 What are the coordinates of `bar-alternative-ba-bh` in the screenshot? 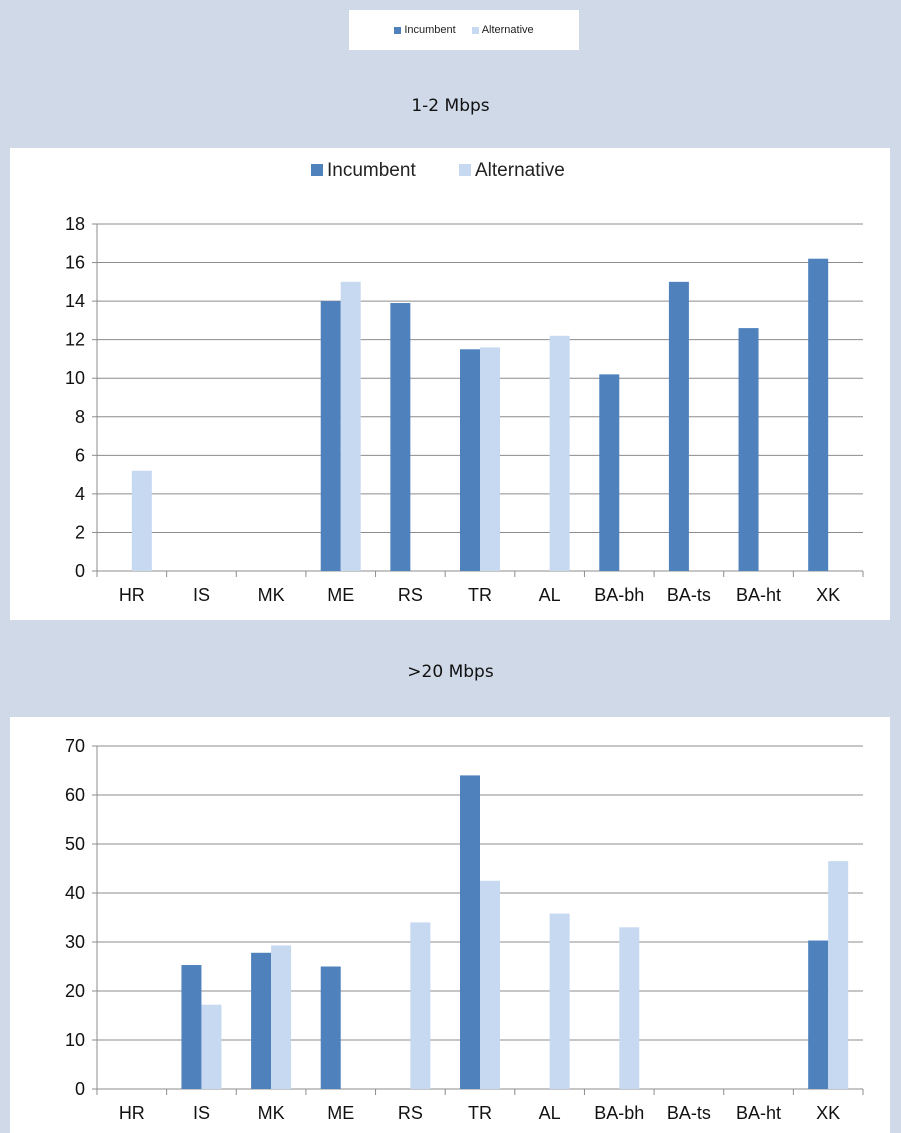 It's located at (629, 1008).